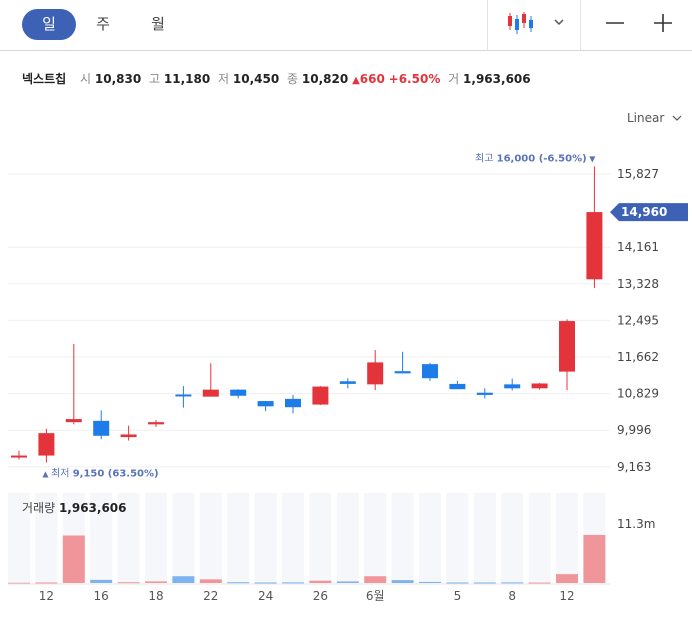  What do you see at coordinates (346, 25) in the screenshot?
I see `top-bar: 일 주 월` at bounding box center [346, 25].